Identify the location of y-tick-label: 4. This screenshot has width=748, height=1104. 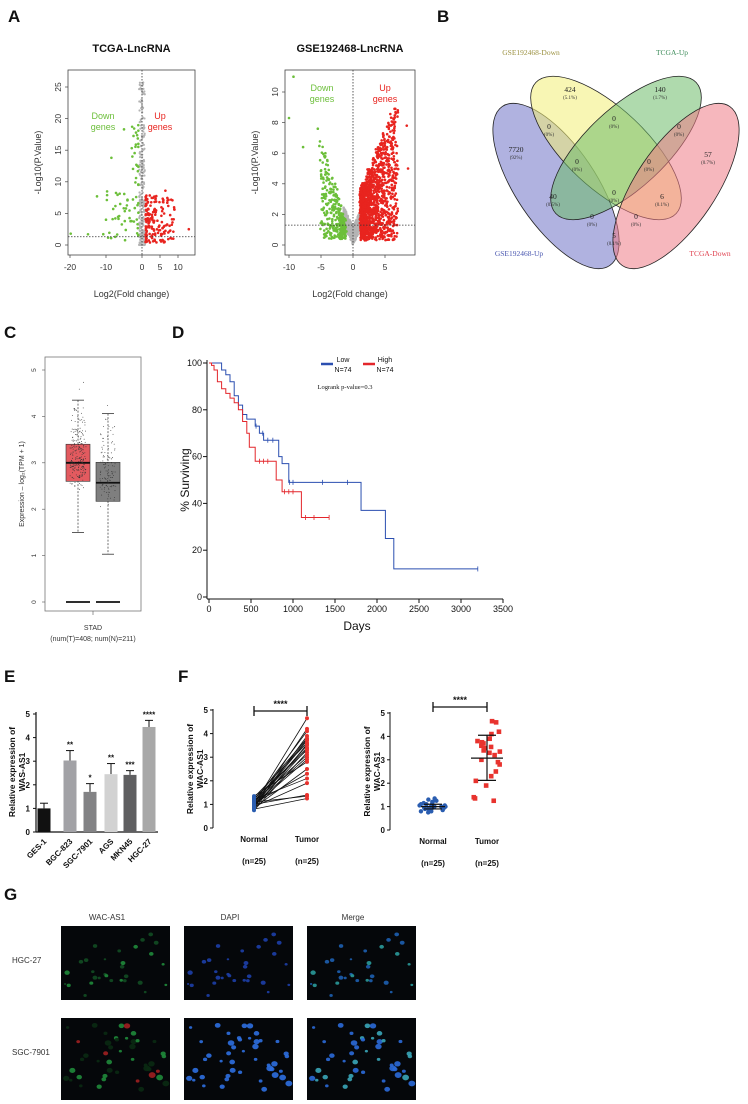
(206, 734).